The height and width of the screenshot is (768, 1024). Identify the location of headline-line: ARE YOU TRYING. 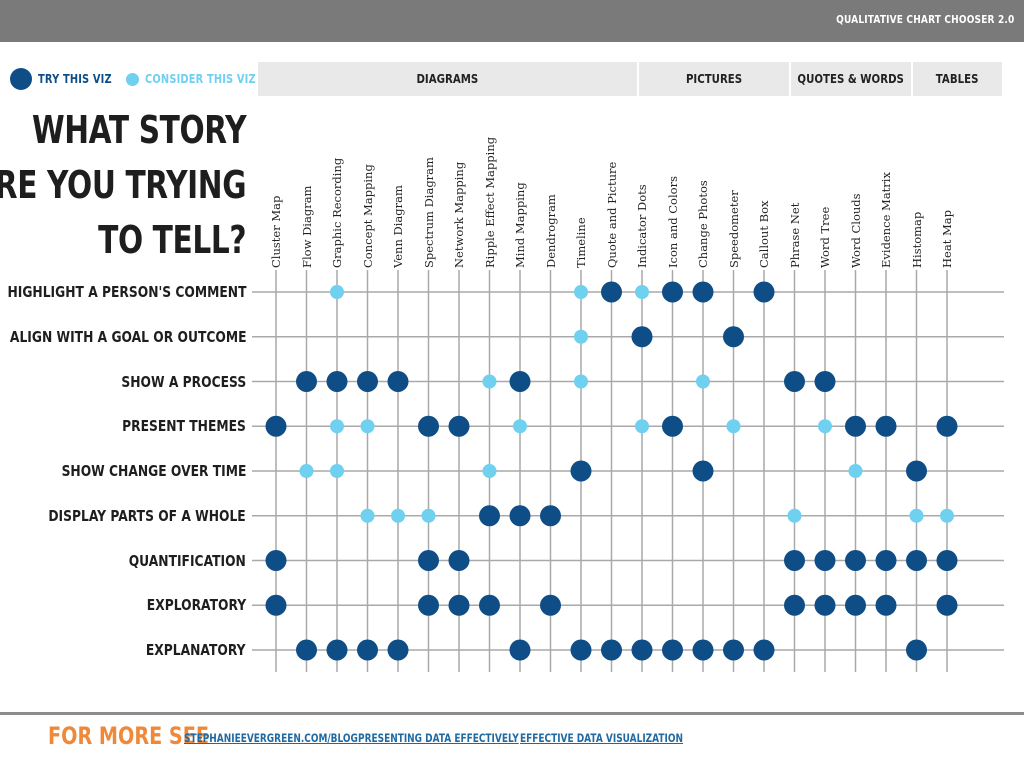
(123, 185).